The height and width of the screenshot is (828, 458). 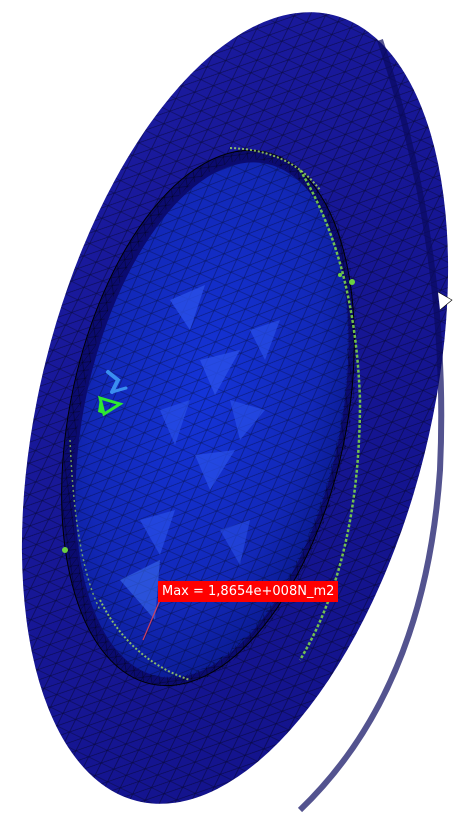 I want to click on max-stress-label: Max = 1,8654e+008N_m2, so click(x=248, y=591).